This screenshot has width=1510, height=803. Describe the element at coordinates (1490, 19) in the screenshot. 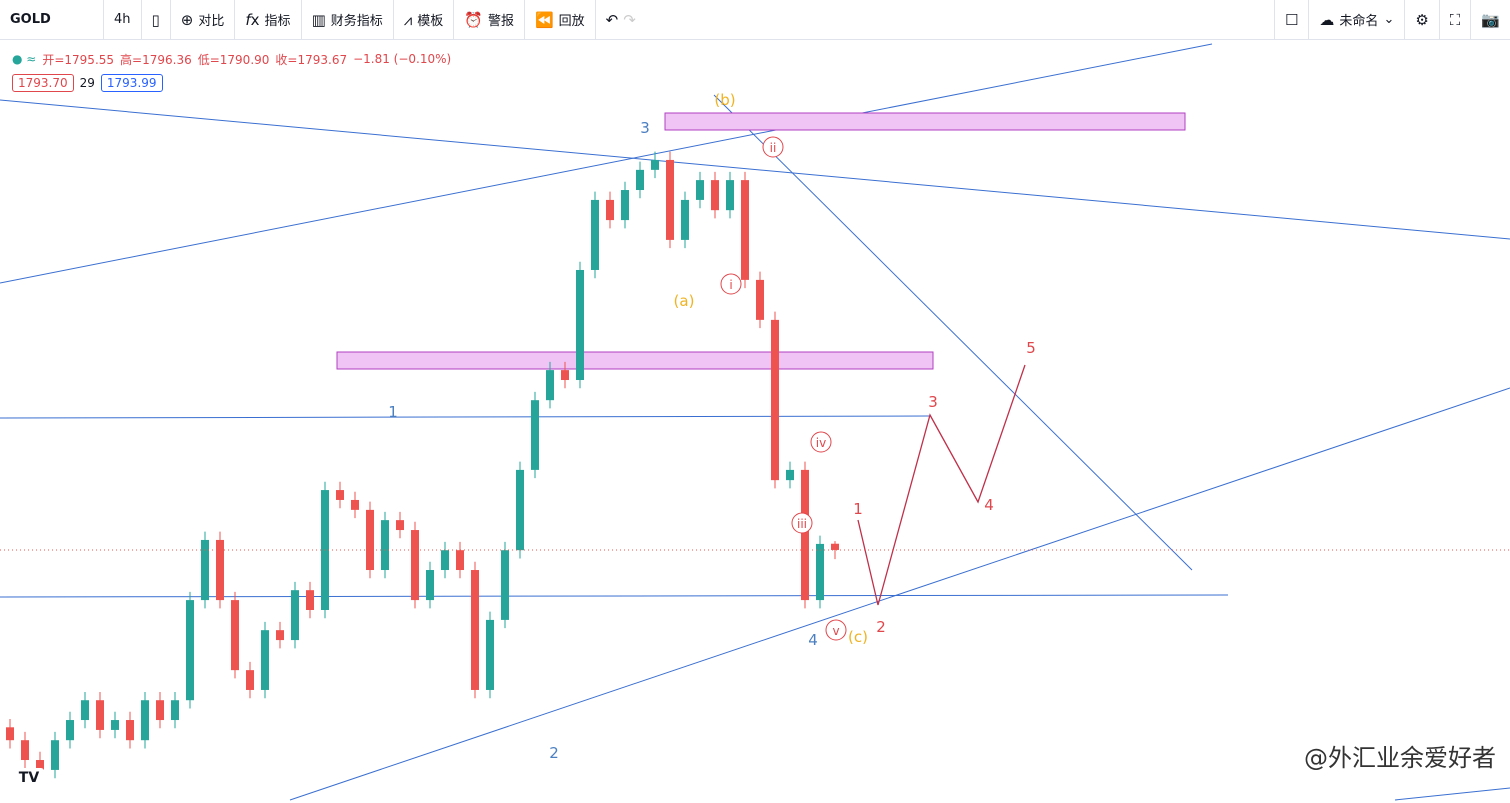

I see `snapshot: 📷` at that location.